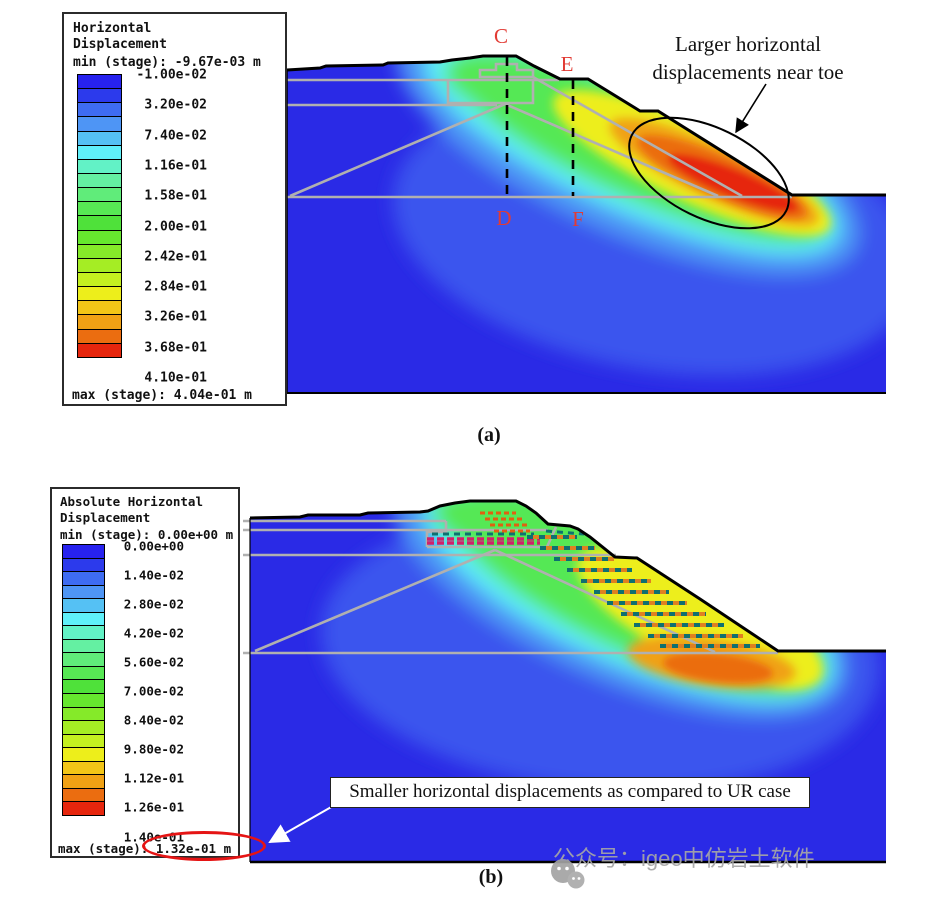  What do you see at coordinates (162, 395) in the screenshot?
I see `legend-a-max: max (stage): 4.04e-01 m` at bounding box center [162, 395].